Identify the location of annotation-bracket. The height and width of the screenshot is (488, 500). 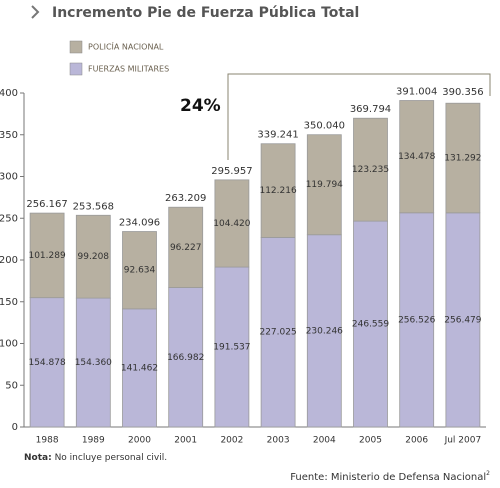
(359, 116).